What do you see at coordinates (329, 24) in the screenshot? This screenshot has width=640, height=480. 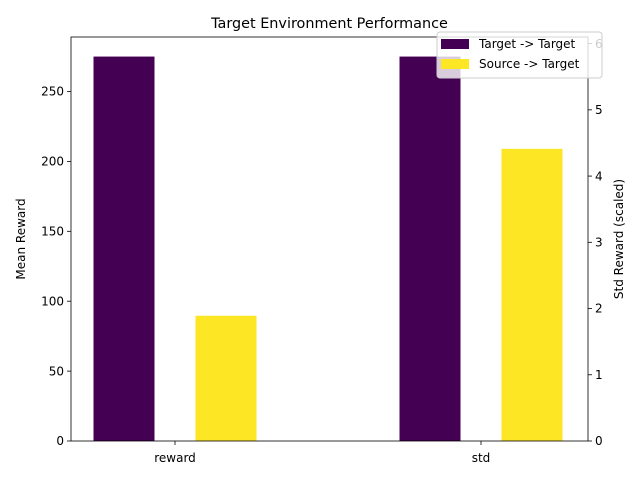 I see `chart-title: Target Environment Performance` at bounding box center [329, 24].